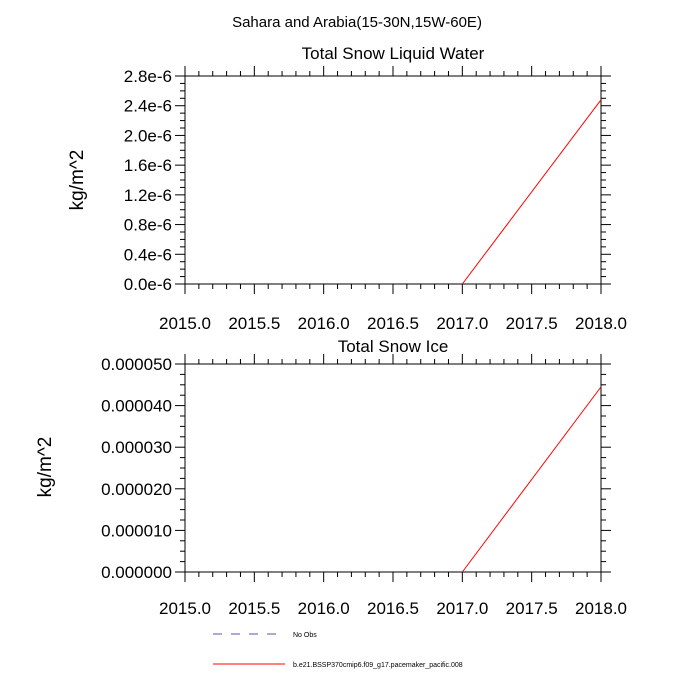 The image size is (700, 700). Describe the element at coordinates (393, 346) in the screenshot. I see `panel-title: Total Snow Ice` at that location.